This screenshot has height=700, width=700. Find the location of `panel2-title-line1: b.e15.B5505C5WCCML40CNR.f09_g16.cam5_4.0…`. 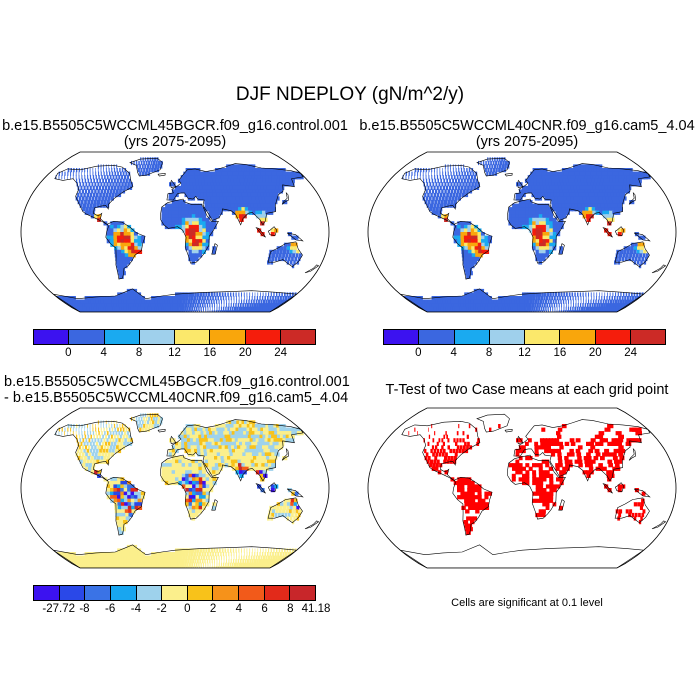

panel2-title-line1: b.e15.B5505C5WCCML40CNR.f09_g16.cam5_4.0… is located at coordinates (527, 126).